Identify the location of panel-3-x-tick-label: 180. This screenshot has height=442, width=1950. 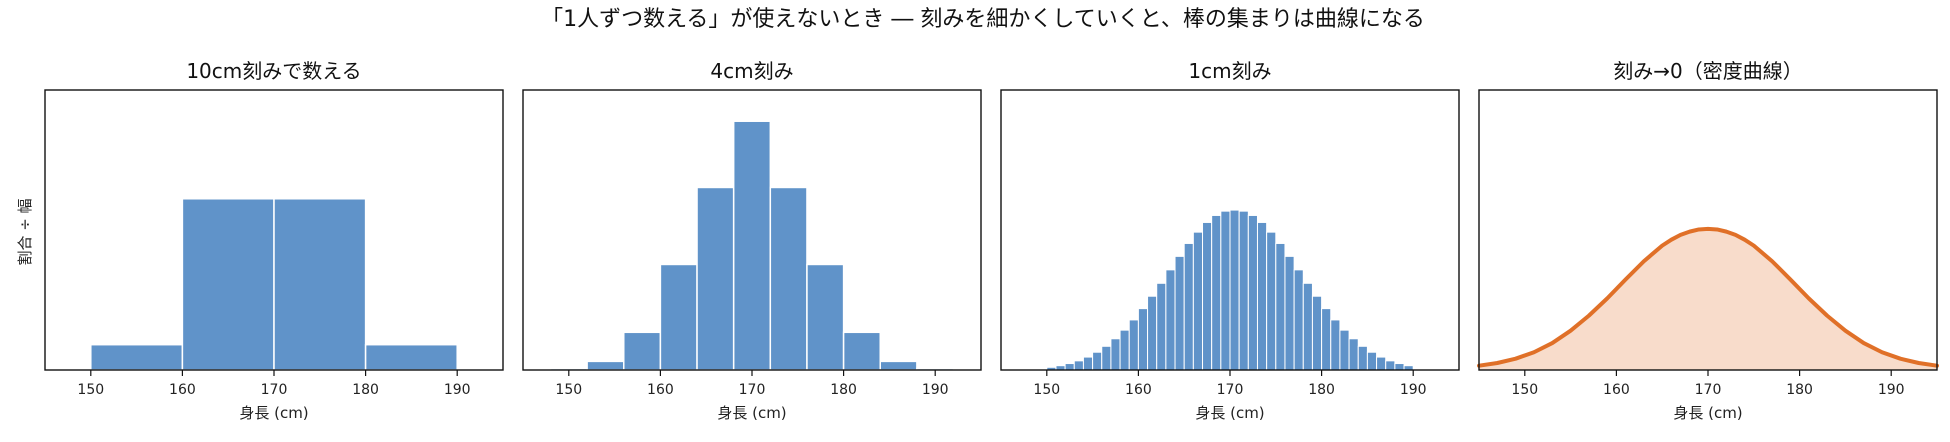
(1321, 390).